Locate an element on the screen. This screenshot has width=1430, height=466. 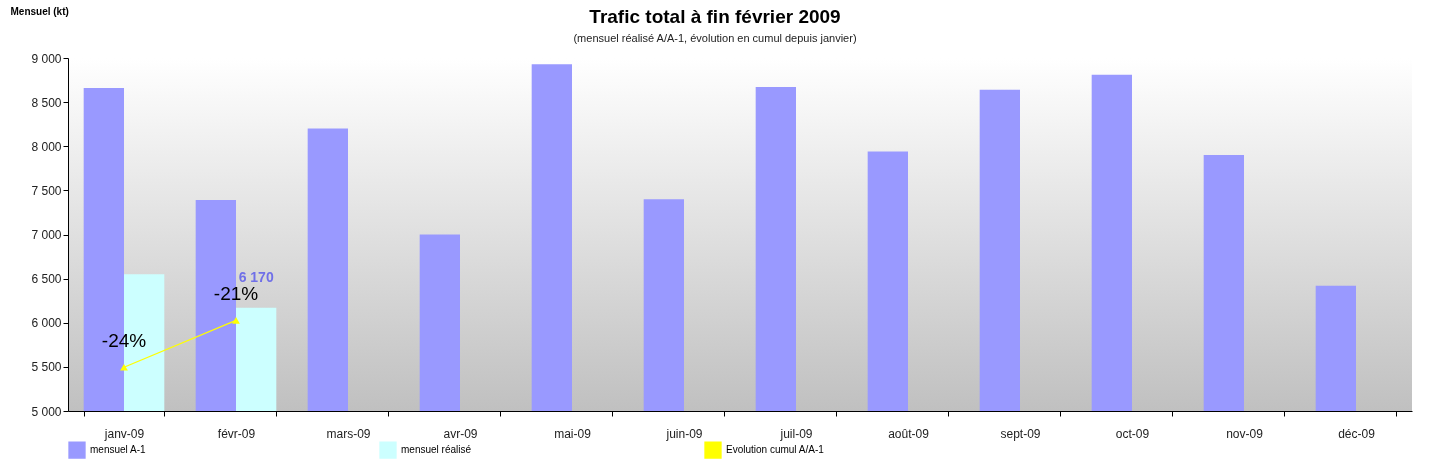
y-tick-label: 5 000 is located at coordinates (46, 411).